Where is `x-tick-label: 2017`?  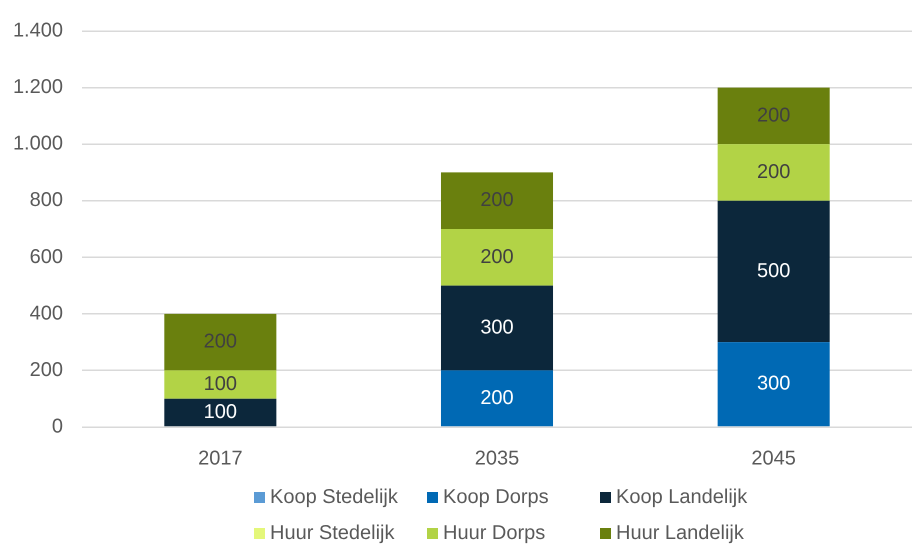 x-tick-label: 2017 is located at coordinates (220, 459).